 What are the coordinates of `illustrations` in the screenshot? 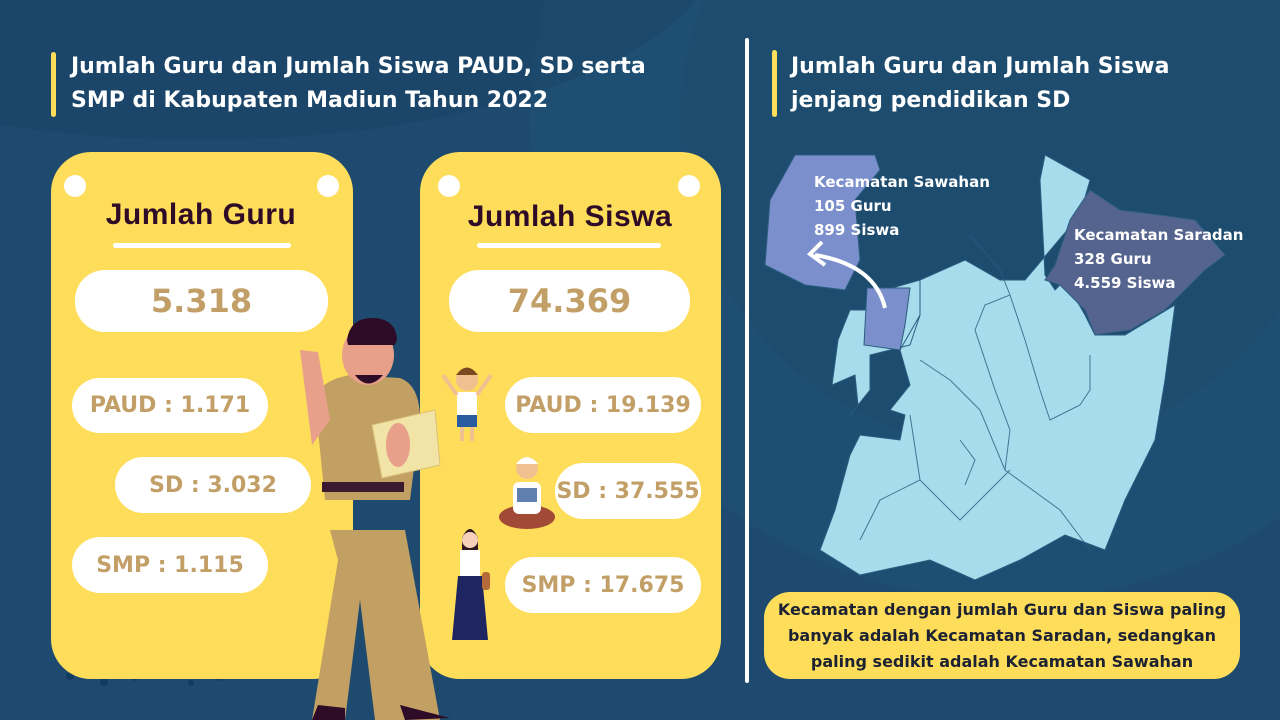 It's located at (427, 519).